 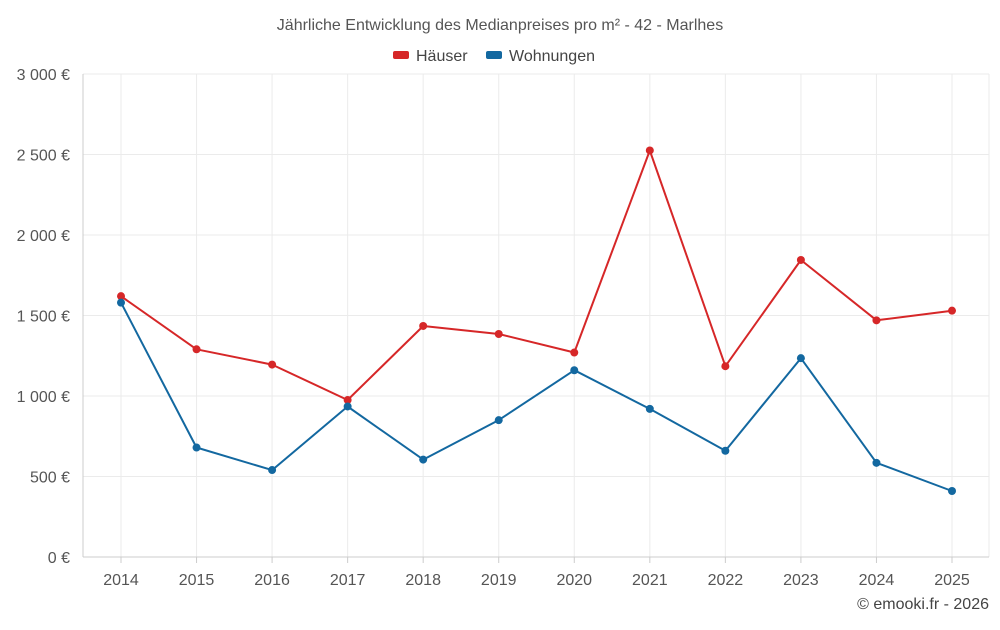 I want to click on x-tick-label: 2018, so click(x=423, y=580).